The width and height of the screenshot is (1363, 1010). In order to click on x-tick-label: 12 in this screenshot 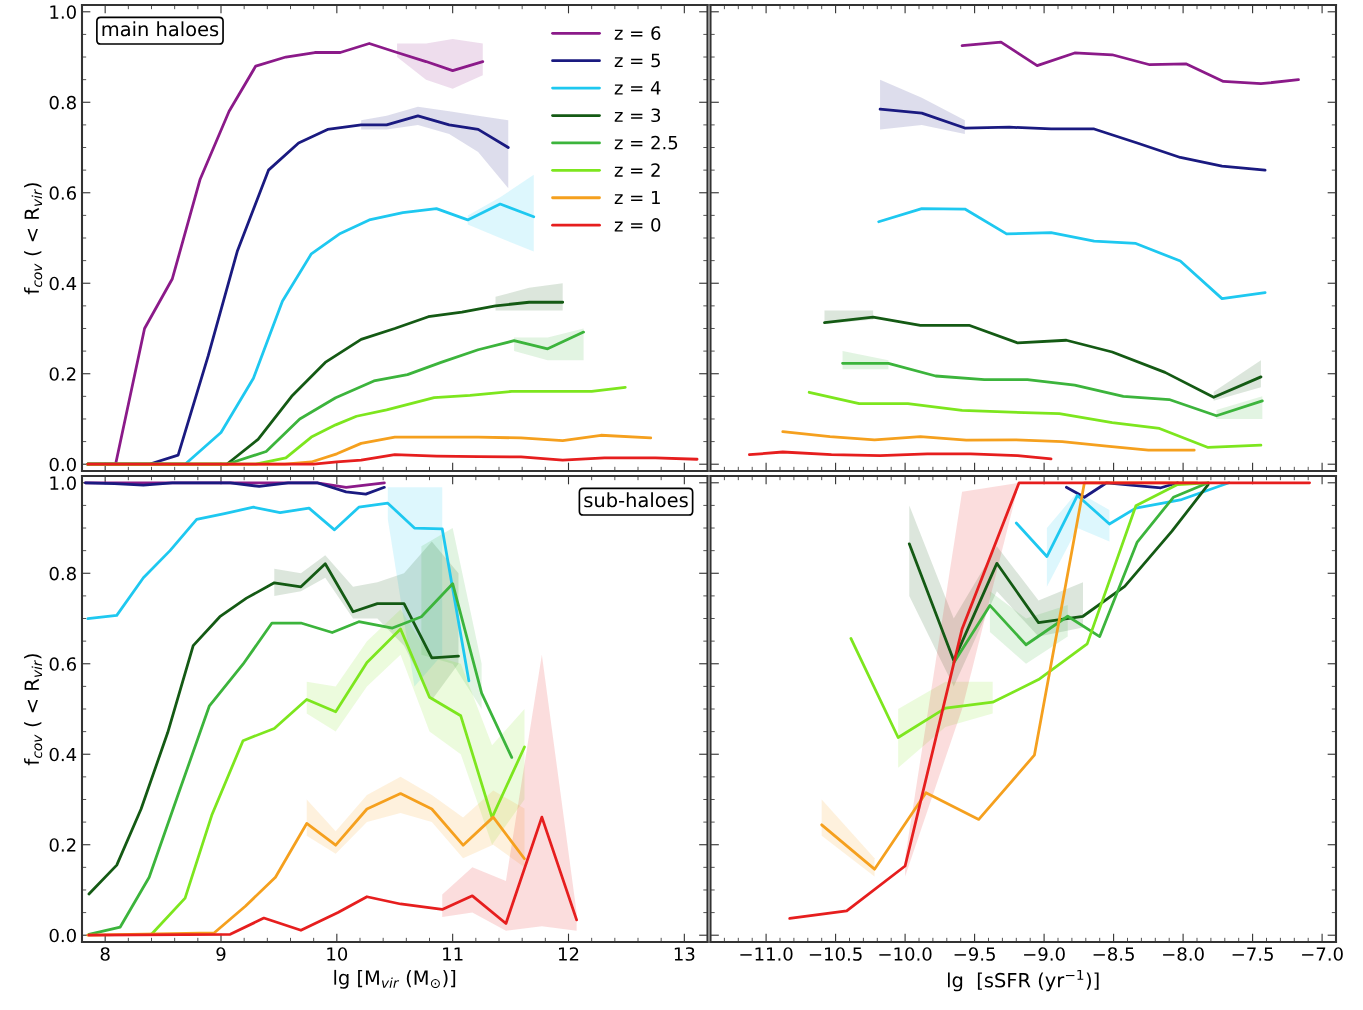, I will do `click(569, 954)`.